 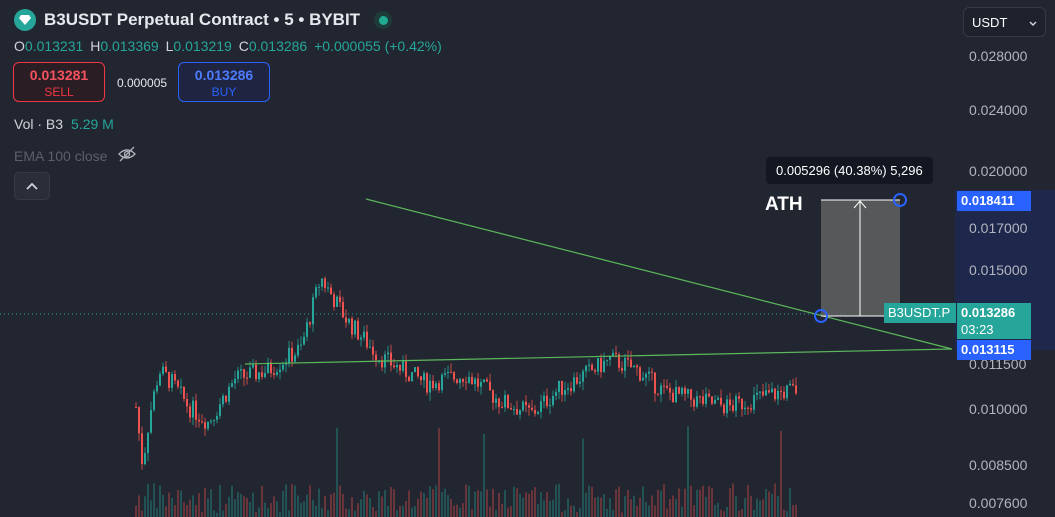 I want to click on axis-label: 0.011500, so click(x=998, y=364).